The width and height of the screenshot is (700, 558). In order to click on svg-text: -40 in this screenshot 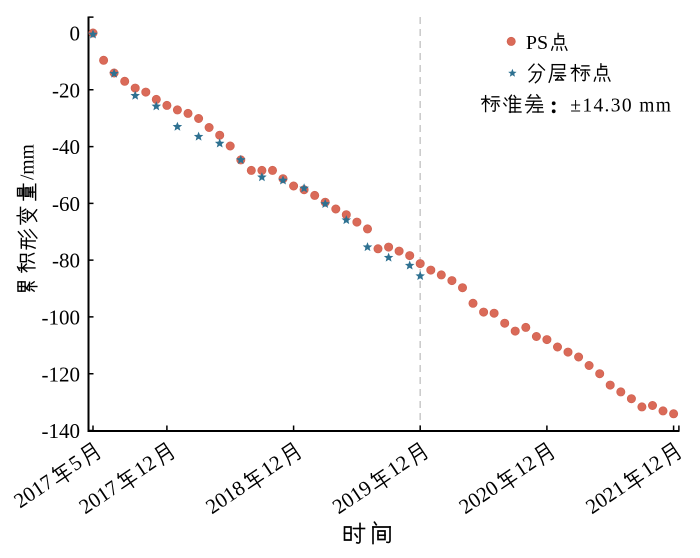, I will do `click(66, 147)`.